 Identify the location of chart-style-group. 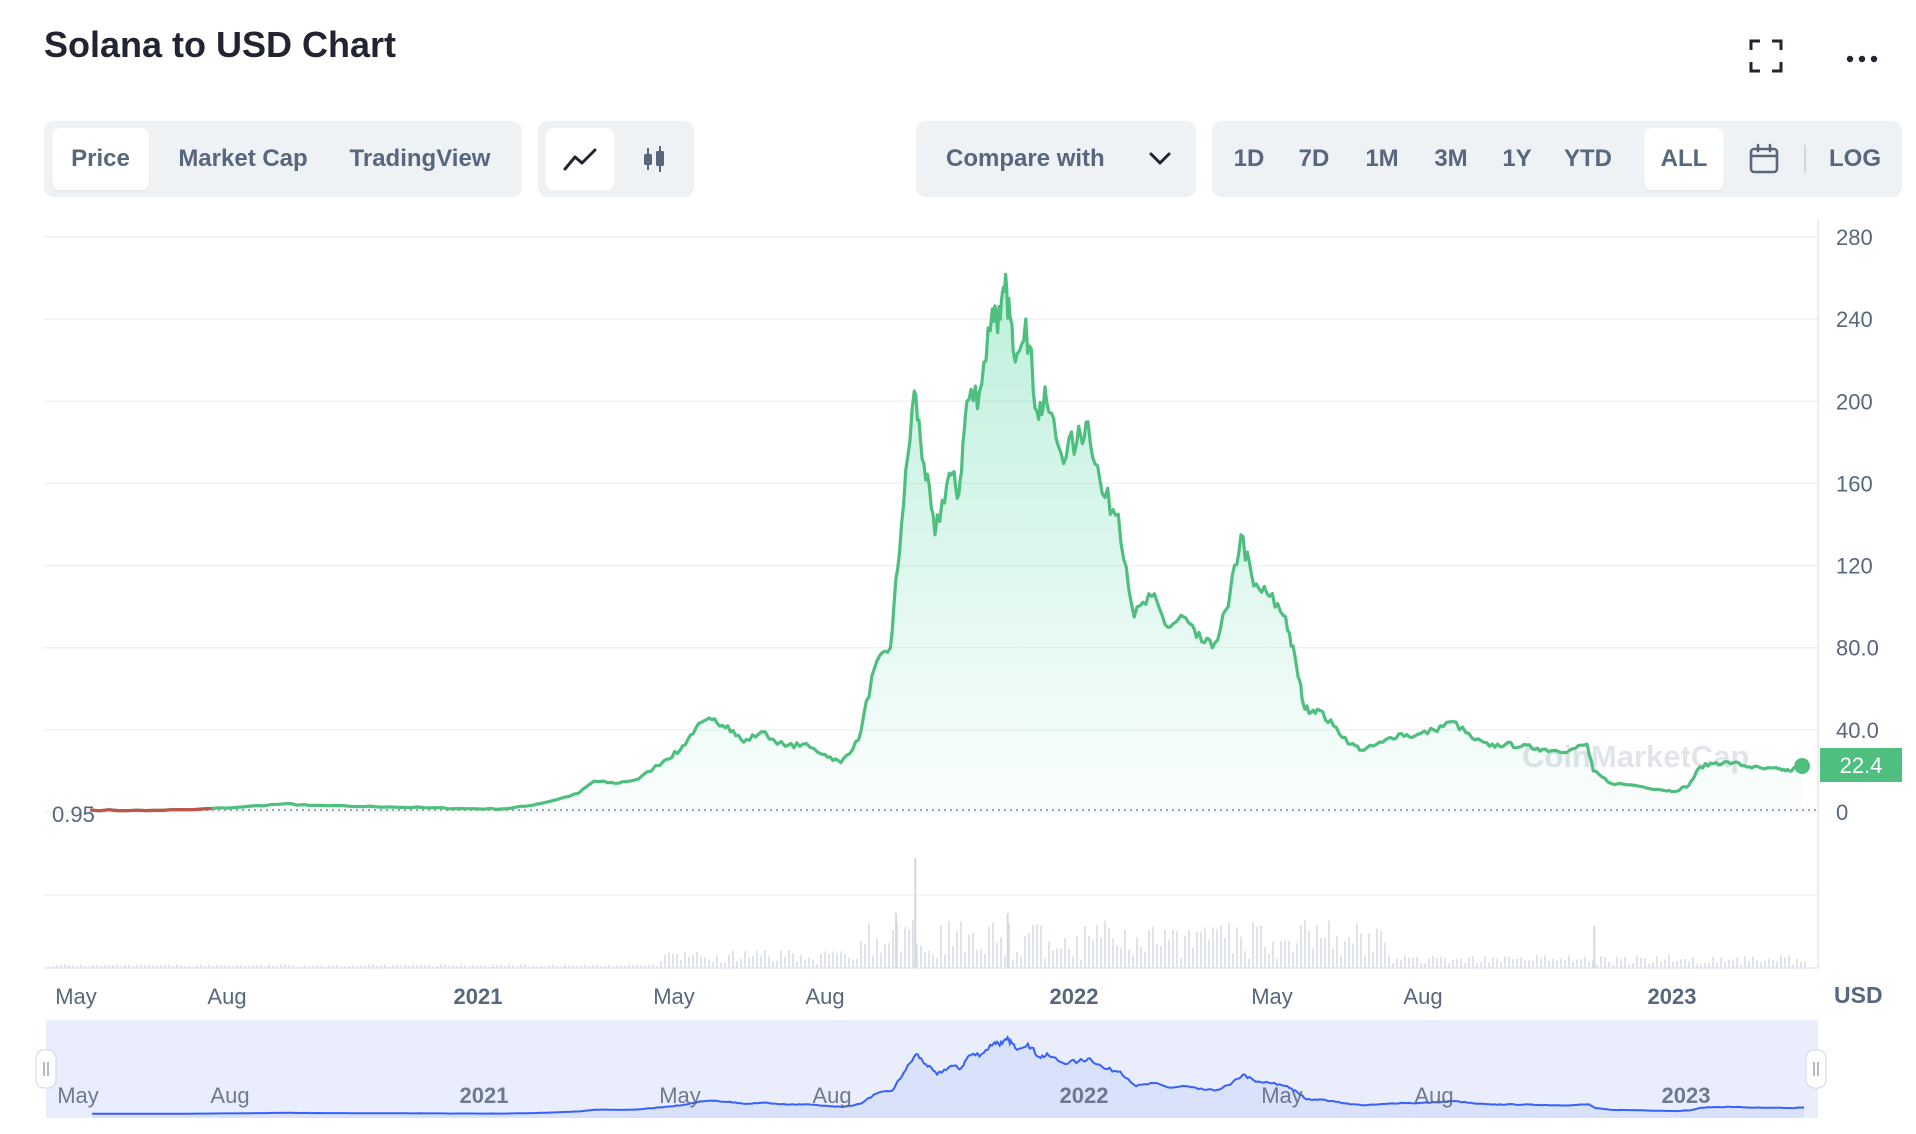
(616, 159).